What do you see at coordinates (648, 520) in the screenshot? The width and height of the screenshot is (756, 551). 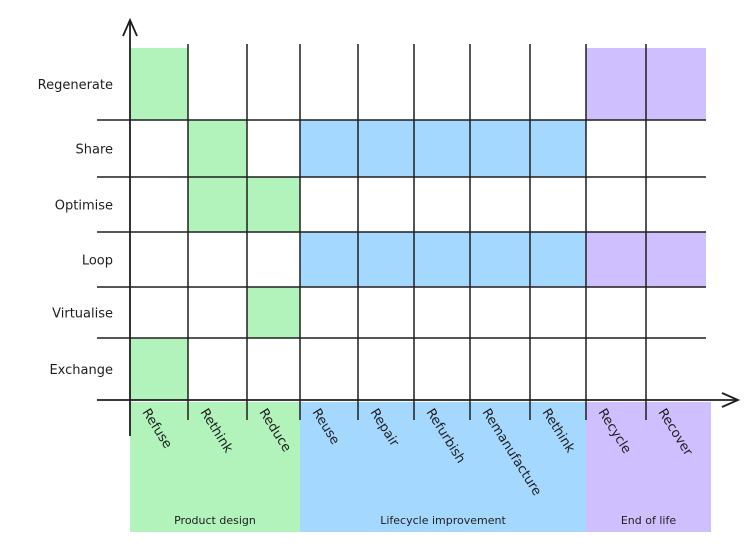 I see `group-label: End of life` at bounding box center [648, 520].